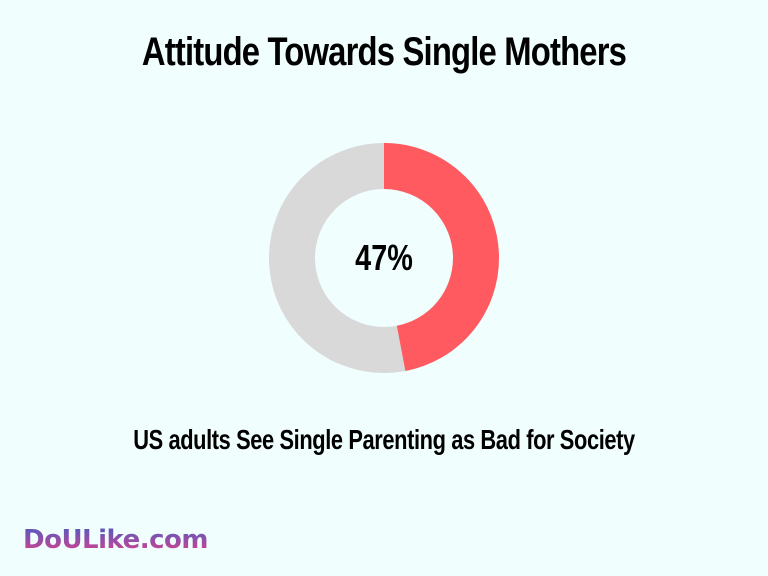 This screenshot has height=576, width=768. I want to click on donut-highlight-segment, so click(384, 258).